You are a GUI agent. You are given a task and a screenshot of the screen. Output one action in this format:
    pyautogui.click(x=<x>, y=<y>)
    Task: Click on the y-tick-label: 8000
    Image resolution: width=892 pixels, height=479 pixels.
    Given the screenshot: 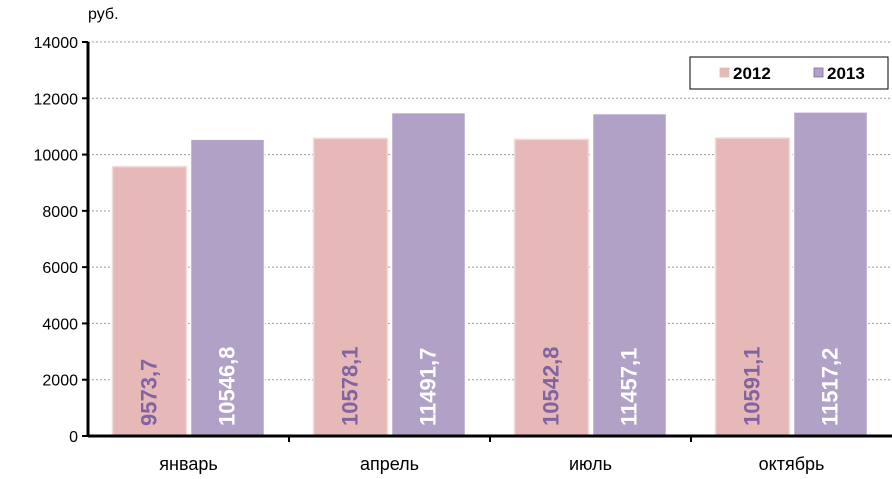 What is the action you would take?
    pyautogui.click(x=60, y=212)
    